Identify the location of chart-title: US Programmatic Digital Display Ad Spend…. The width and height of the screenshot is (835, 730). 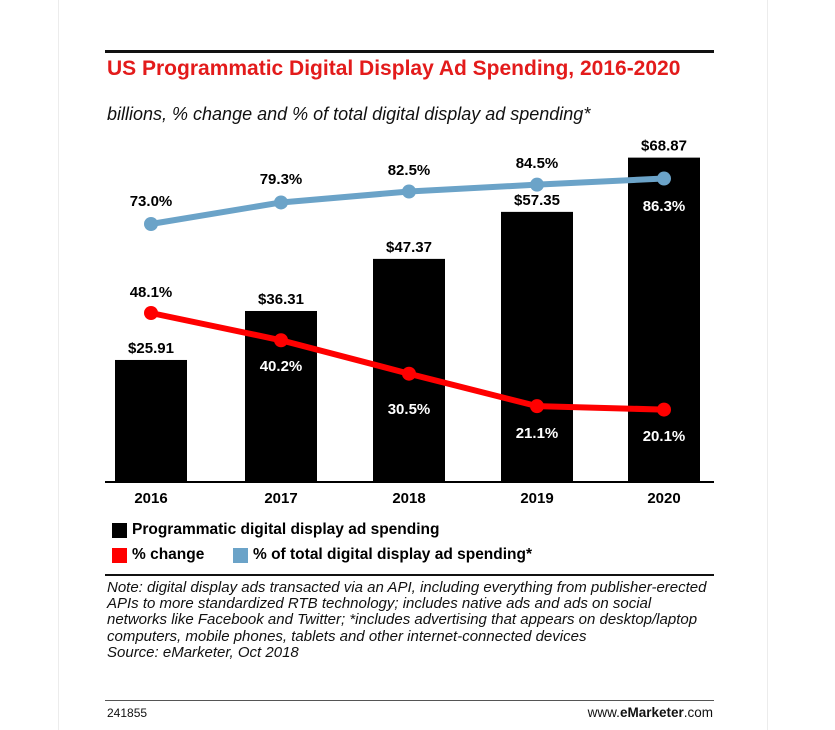
(394, 68).